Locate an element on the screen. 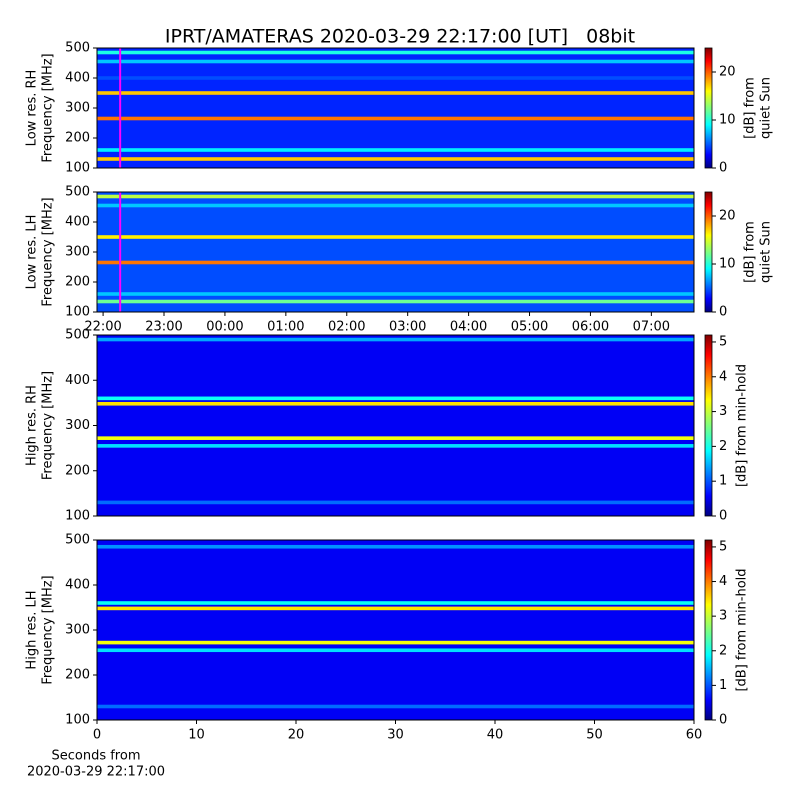  y-axis-label: High res. LH is located at coordinates (32, 629).